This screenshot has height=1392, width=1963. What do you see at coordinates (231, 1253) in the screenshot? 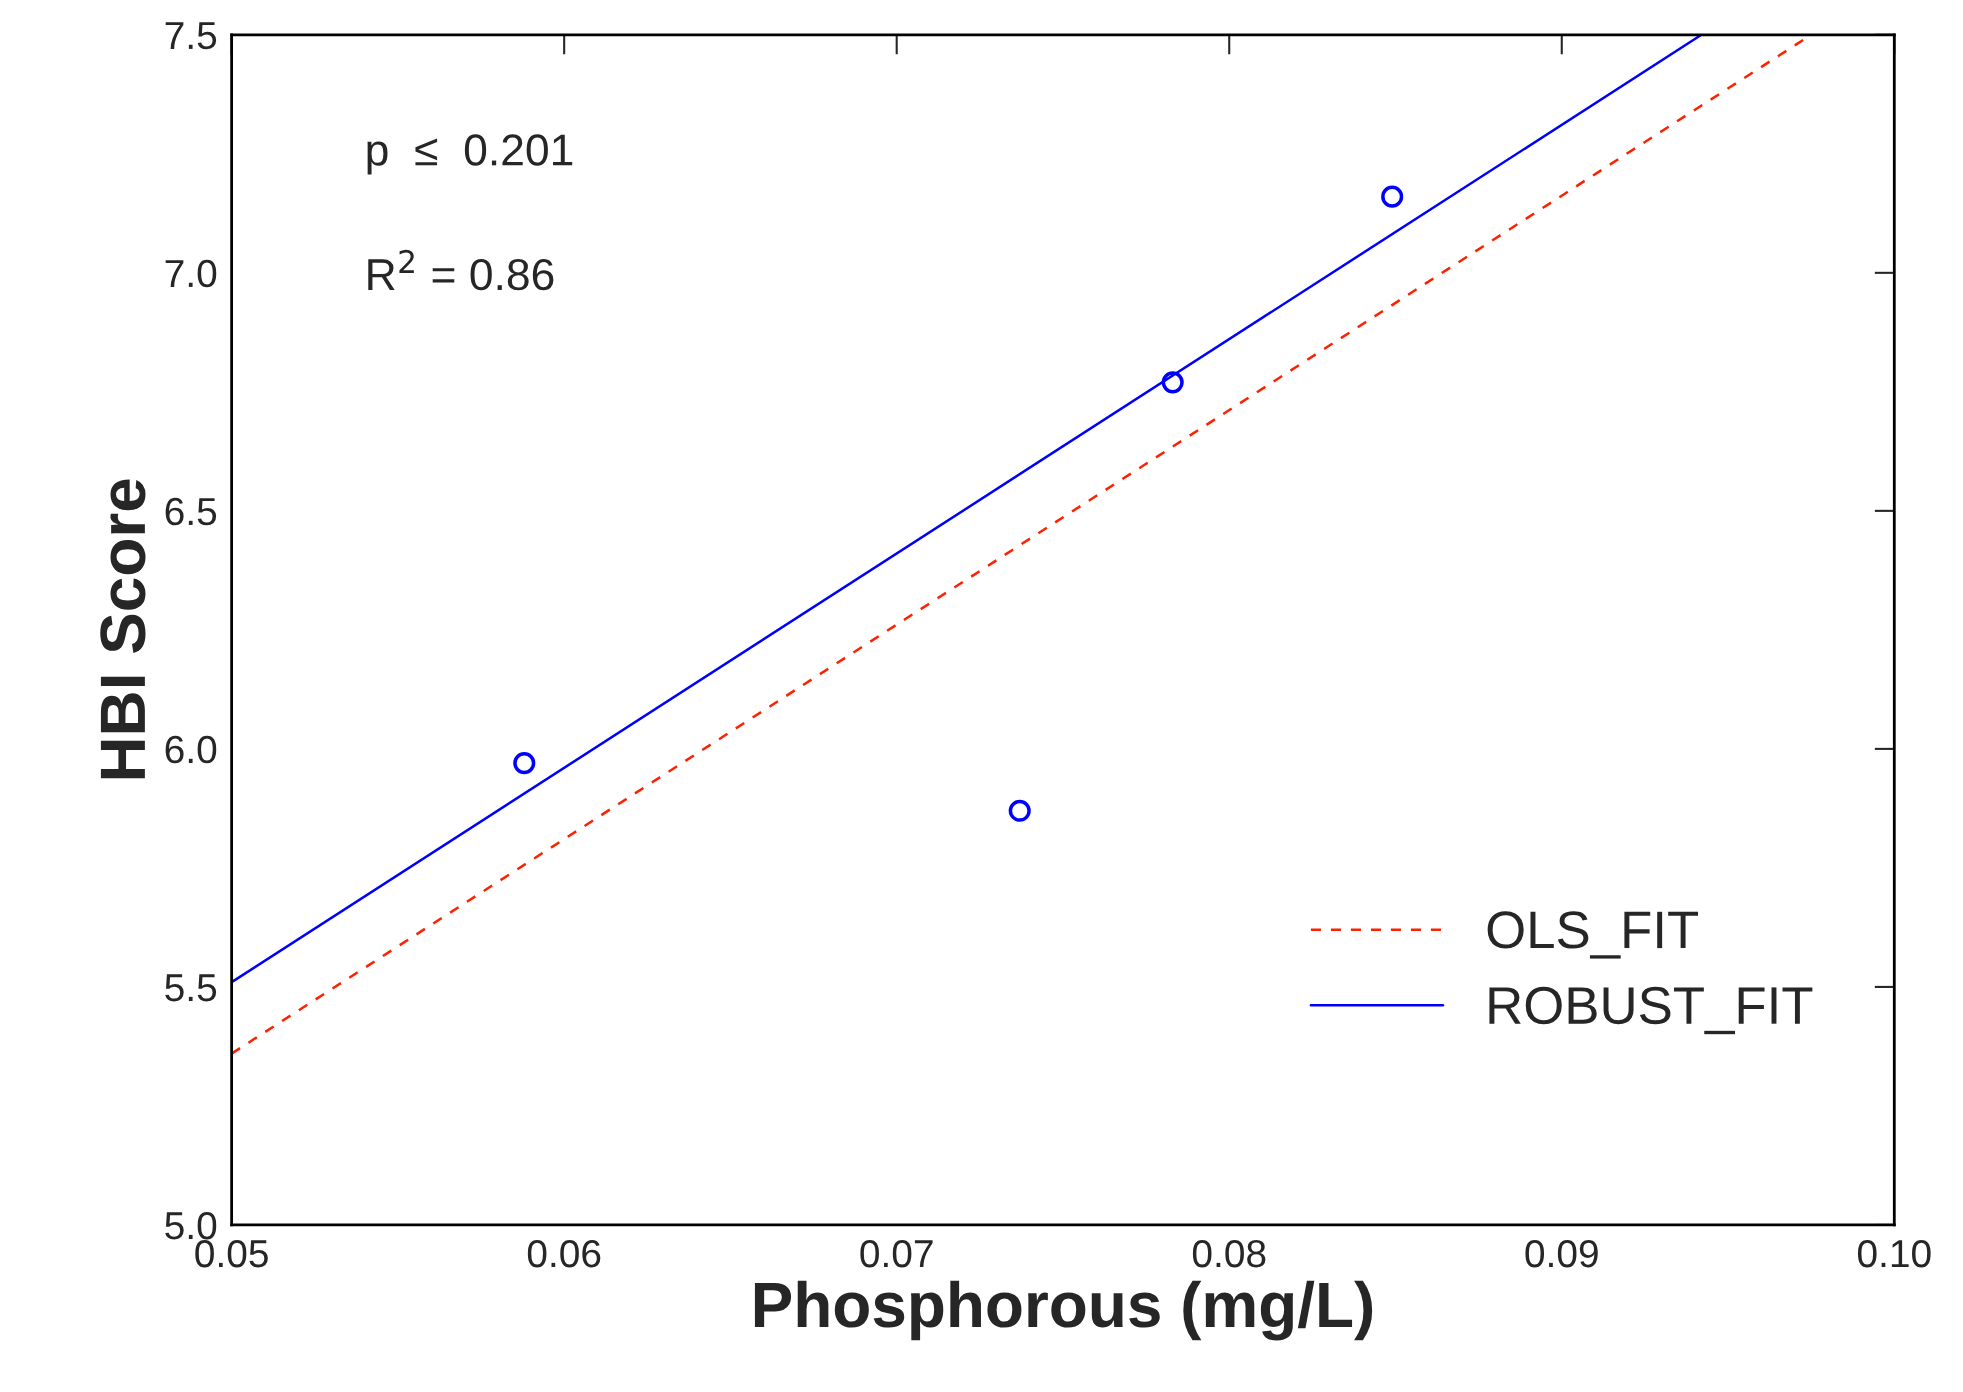
I see `x-tick-label: 0.05` at bounding box center [231, 1253].